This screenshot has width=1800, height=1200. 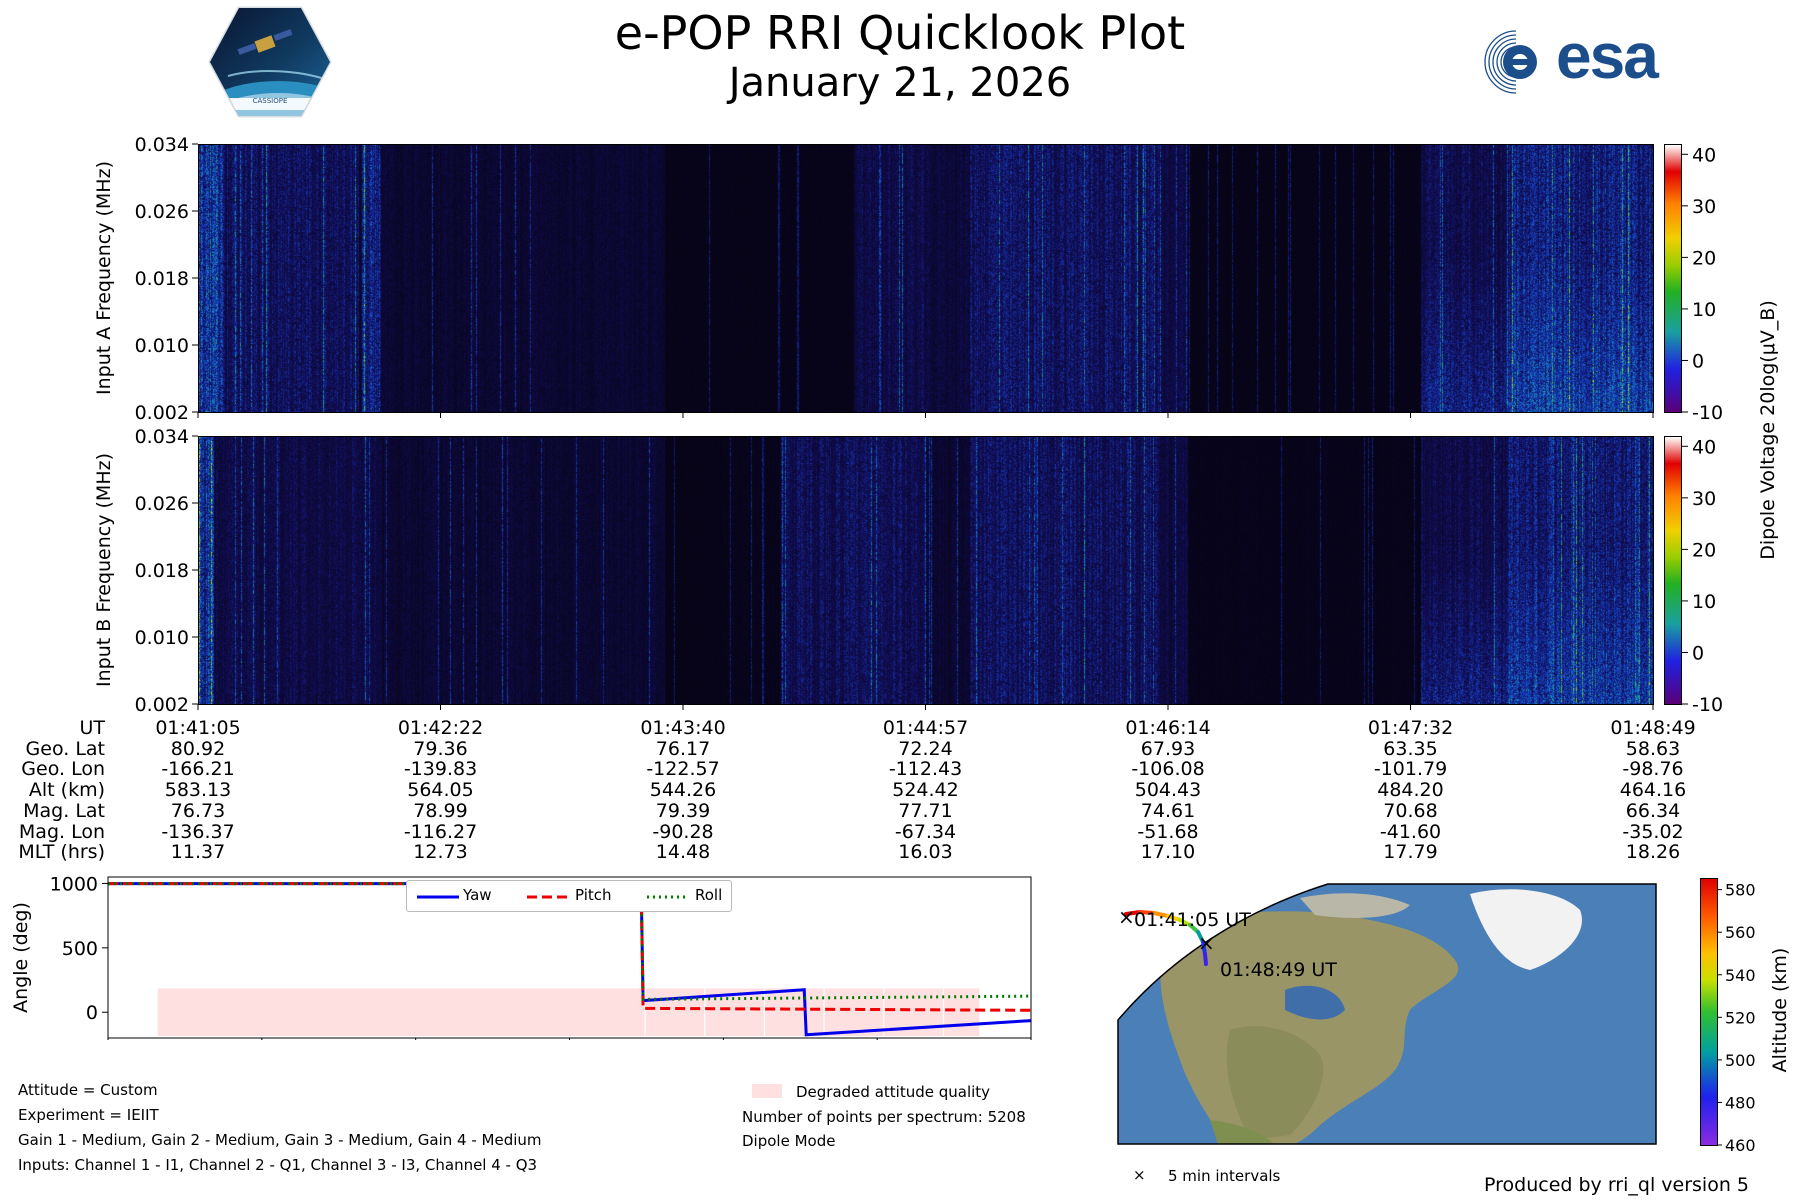 I want to click on orbit-end-marker: ×, so click(x=1206, y=943).